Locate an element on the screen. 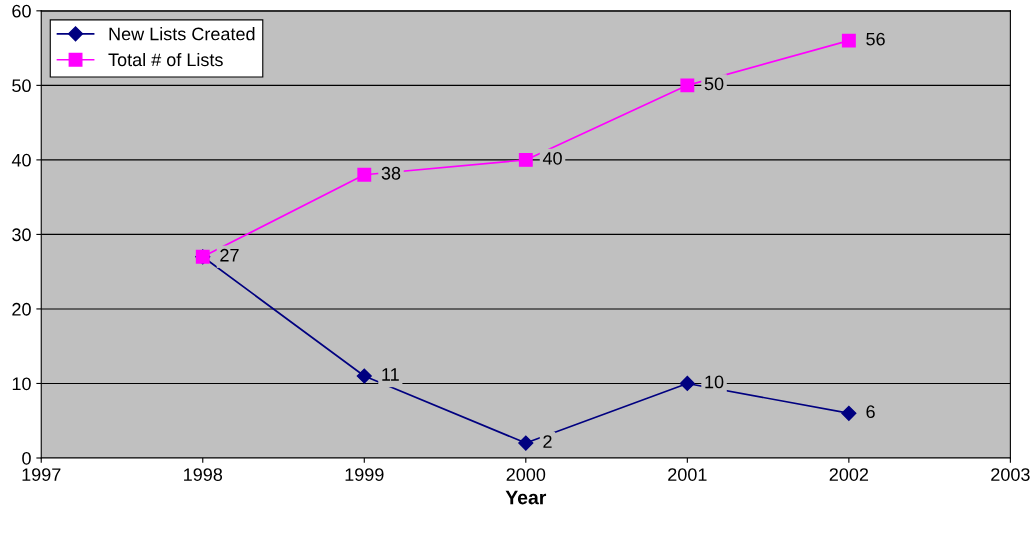 This screenshot has height=542, width=1031. legend-label: New Lists Created is located at coordinates (182, 34).